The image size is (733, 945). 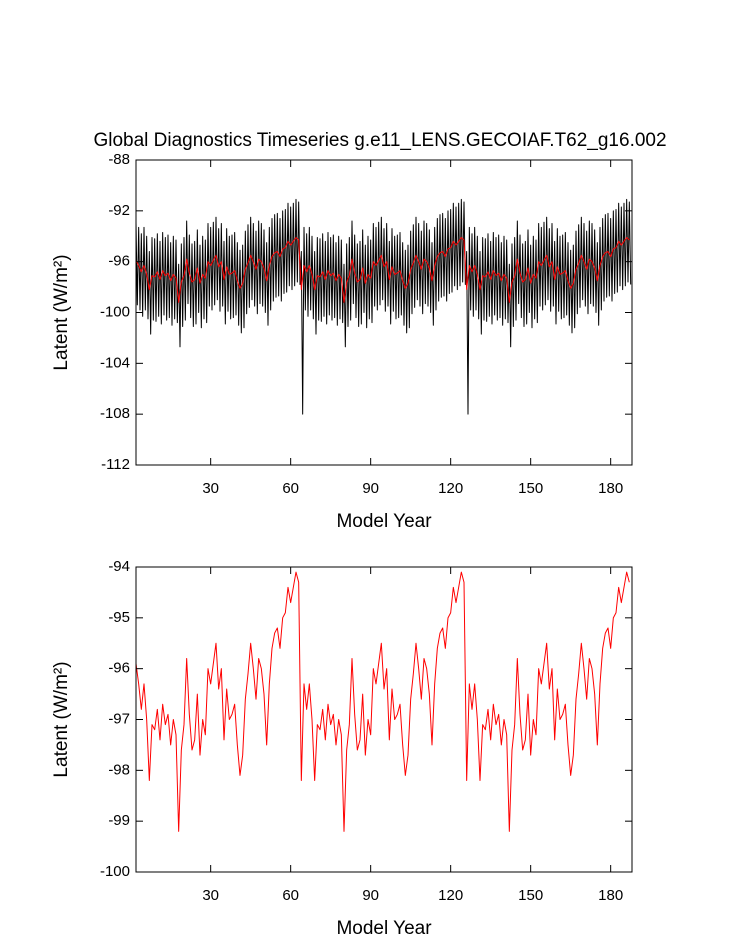 What do you see at coordinates (119, 210) in the screenshot?
I see `y-tick-label: -92` at bounding box center [119, 210].